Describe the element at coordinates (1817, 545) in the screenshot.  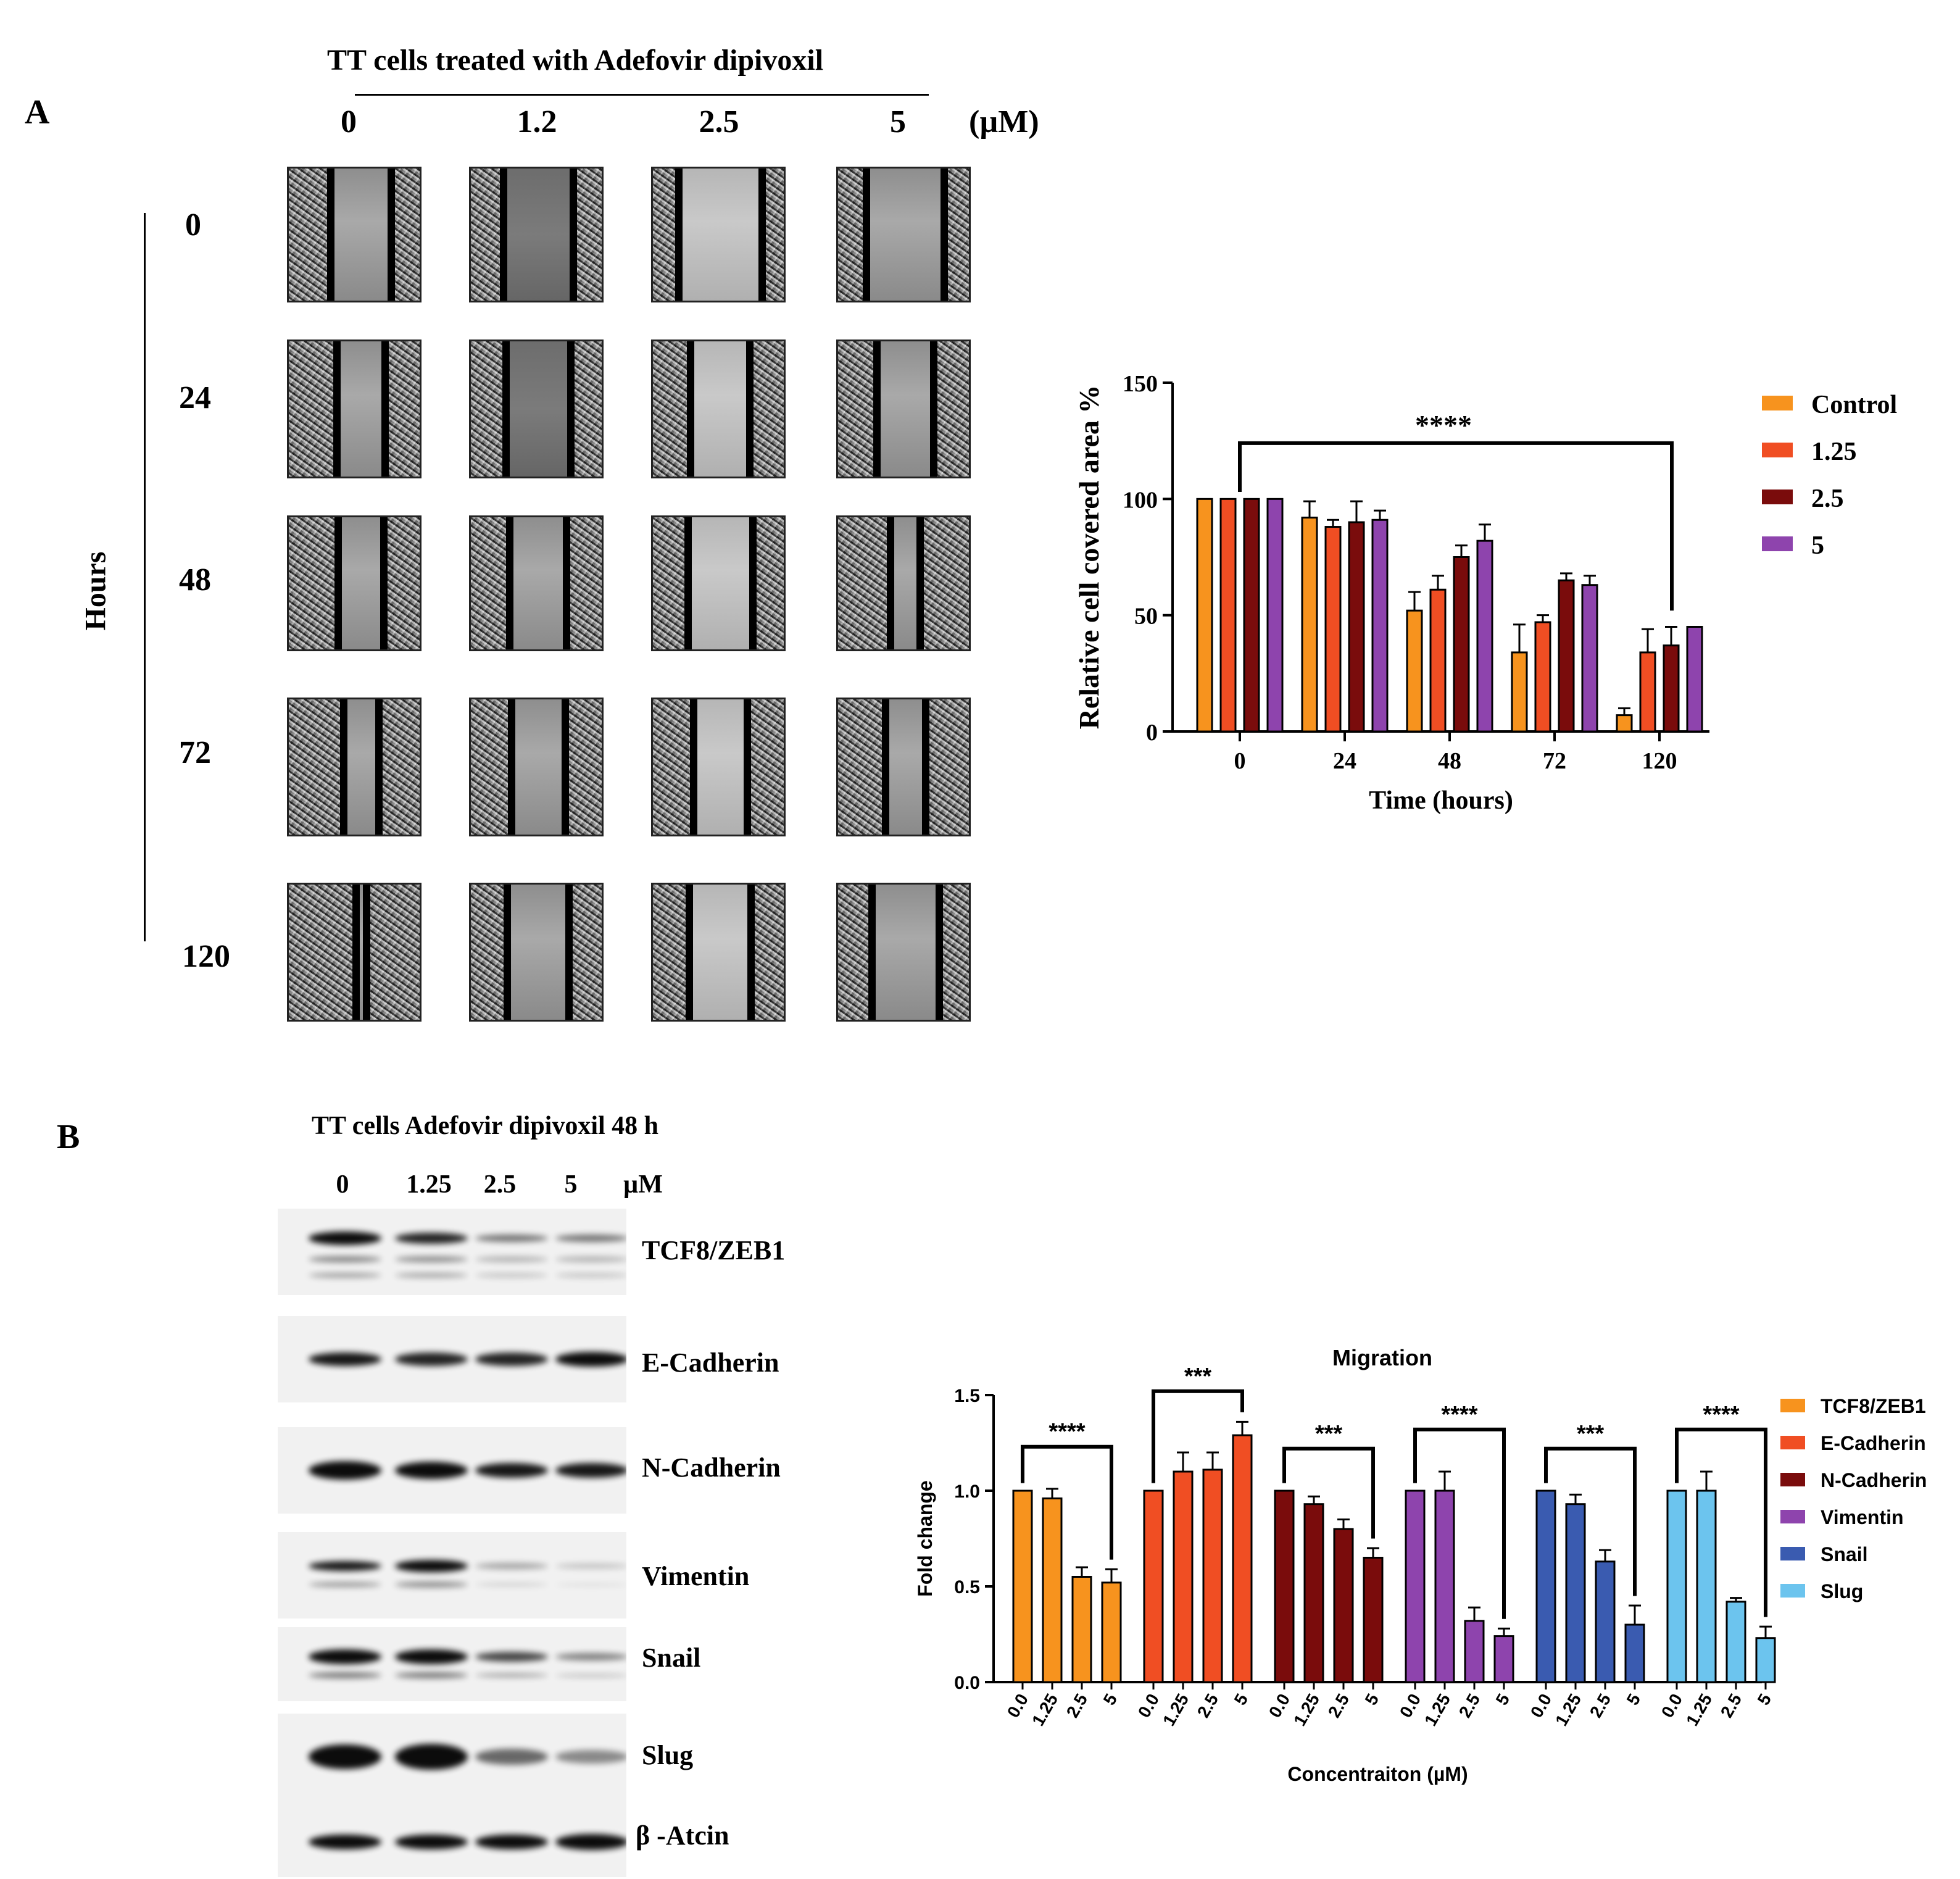
I see `legend-label: 5` at that location.